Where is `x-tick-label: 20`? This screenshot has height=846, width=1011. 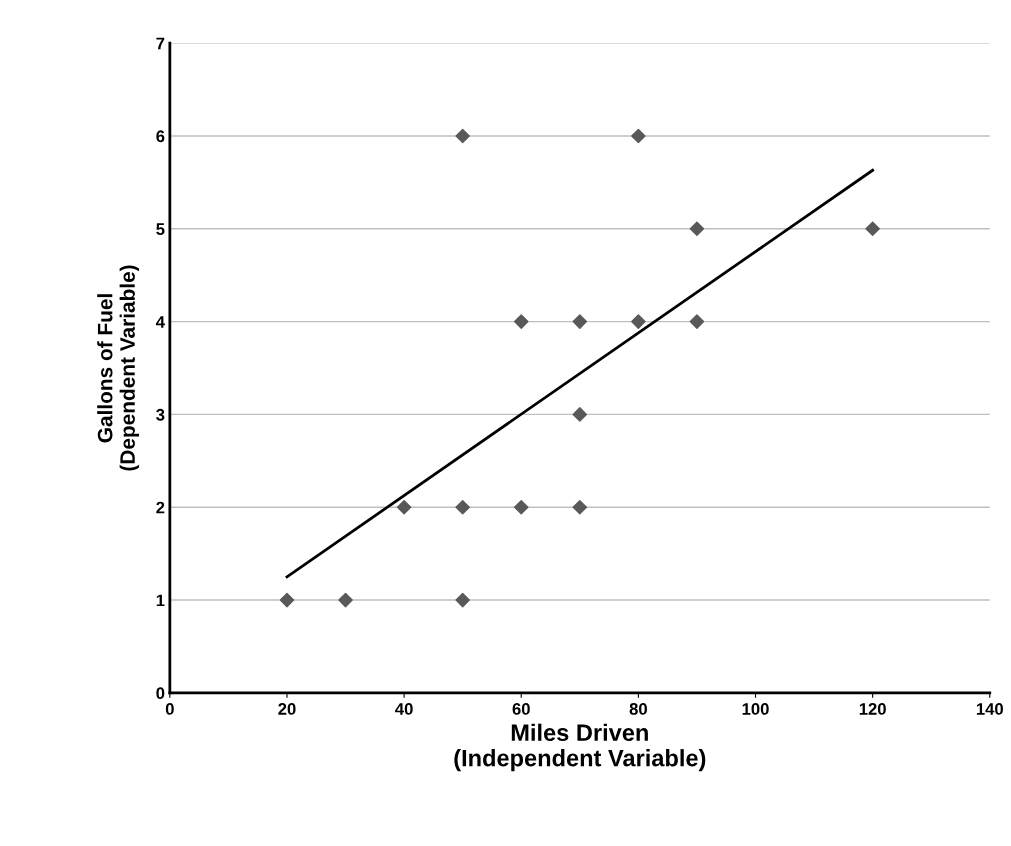 x-tick-label: 20 is located at coordinates (287, 709).